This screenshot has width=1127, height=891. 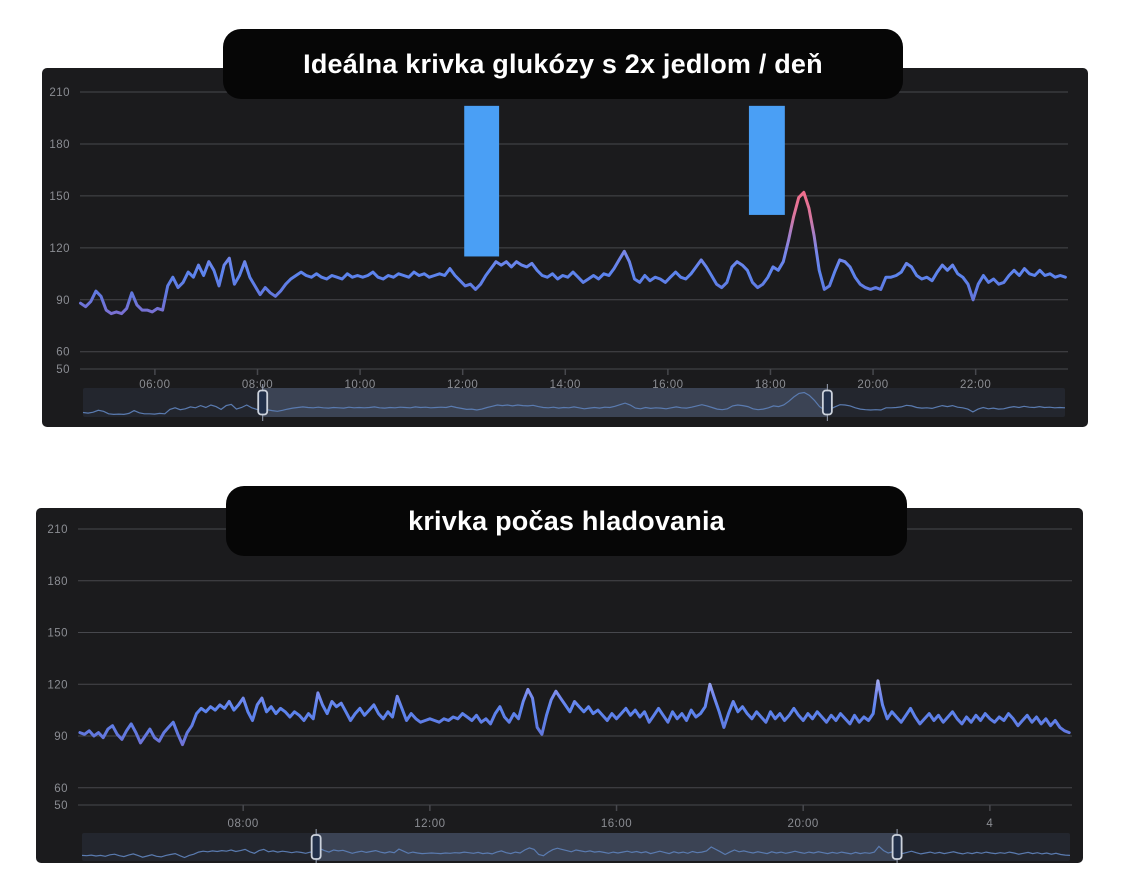 I want to click on x-tick-label-16:00: 16:00, so click(x=616, y=824).